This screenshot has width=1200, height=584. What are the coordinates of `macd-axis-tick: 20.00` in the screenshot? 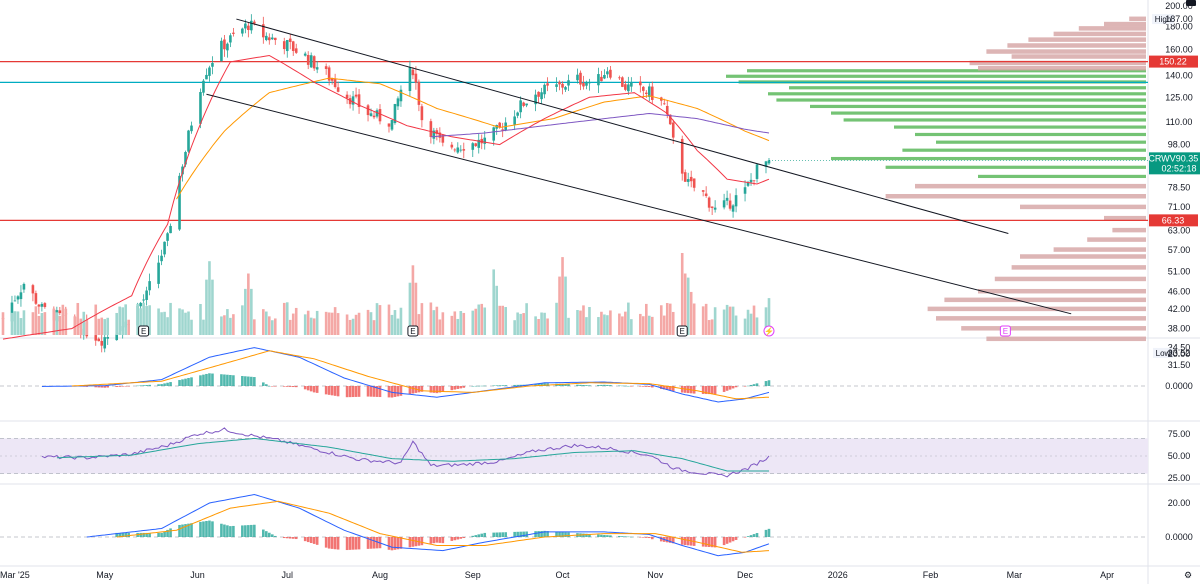 It's located at (1179, 354).